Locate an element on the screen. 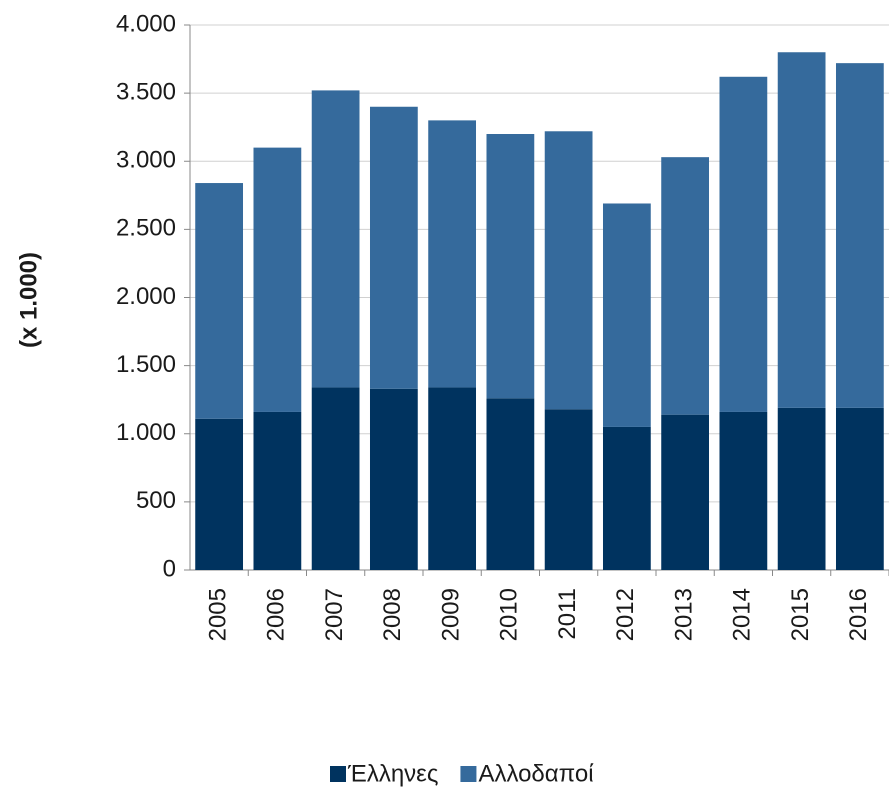 The height and width of the screenshot is (793, 889). y-tick-label: 3.000 is located at coordinates (146, 160).